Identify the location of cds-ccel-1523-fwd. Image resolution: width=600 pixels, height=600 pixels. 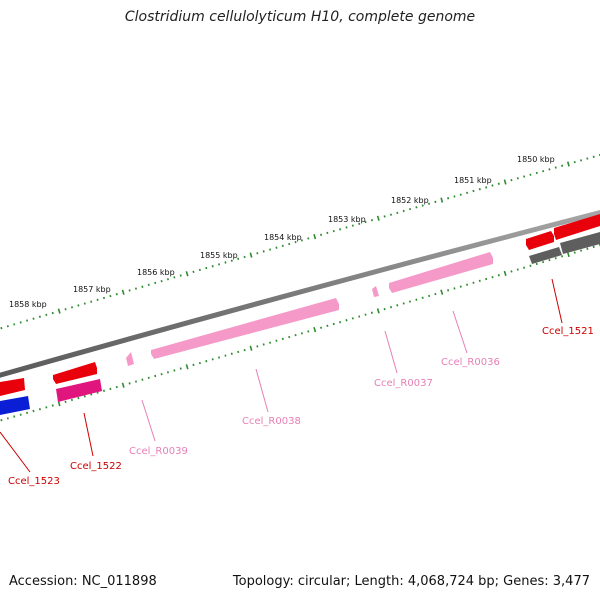
(12, 387).